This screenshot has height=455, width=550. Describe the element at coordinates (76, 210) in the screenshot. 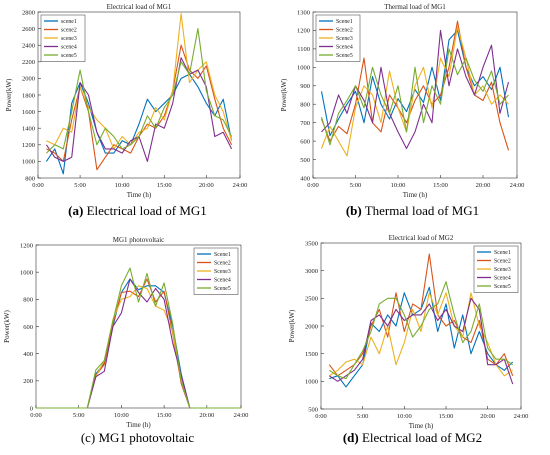

I see `caption-letter: (a)` at that location.